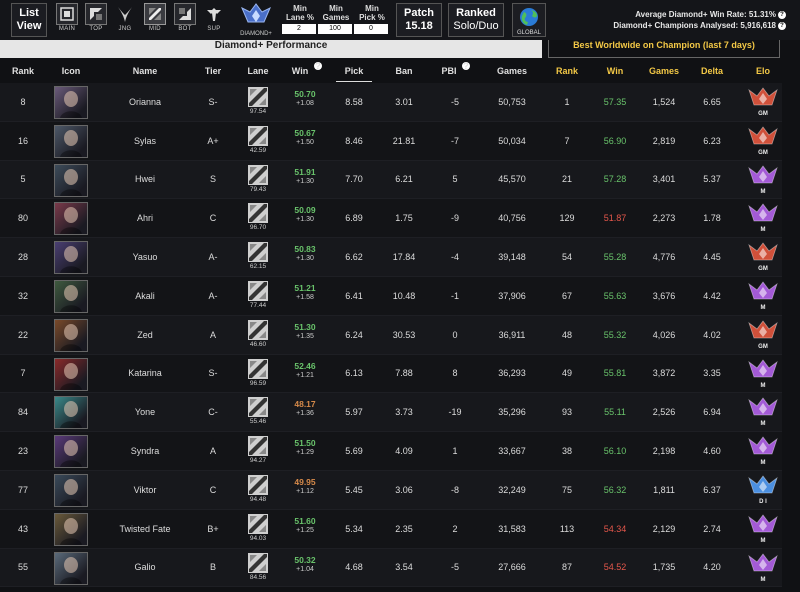 This screenshot has width=800, height=592. I want to click on cell-pbi: -19, so click(455, 412).